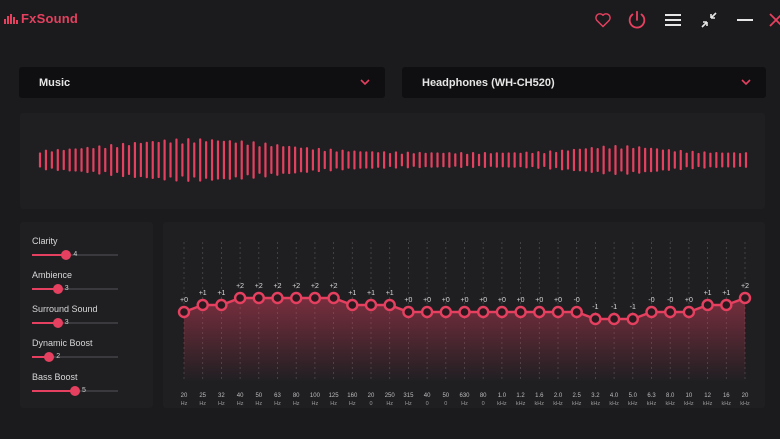  Describe the element at coordinates (390, 20) in the screenshot. I see `title-bar: FxSound` at that location.